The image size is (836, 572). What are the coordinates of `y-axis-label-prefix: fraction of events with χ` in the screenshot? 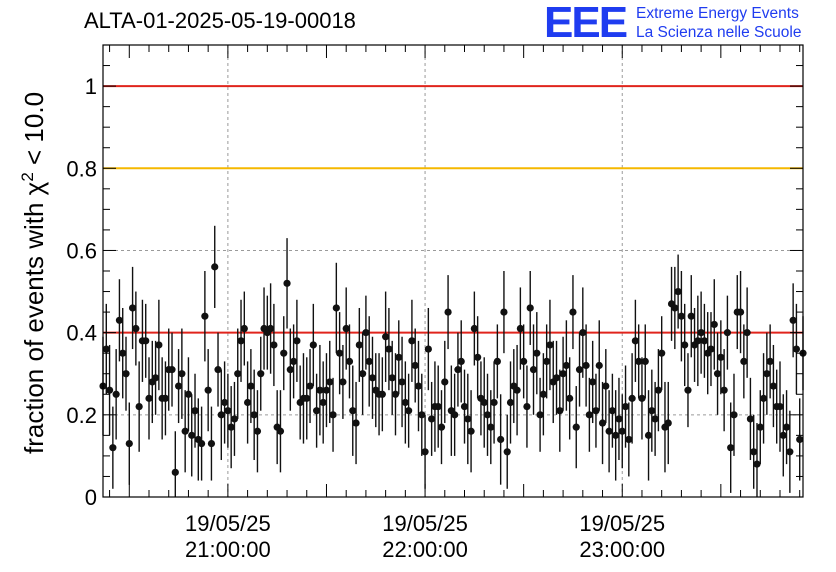 It's located at (34, 317).